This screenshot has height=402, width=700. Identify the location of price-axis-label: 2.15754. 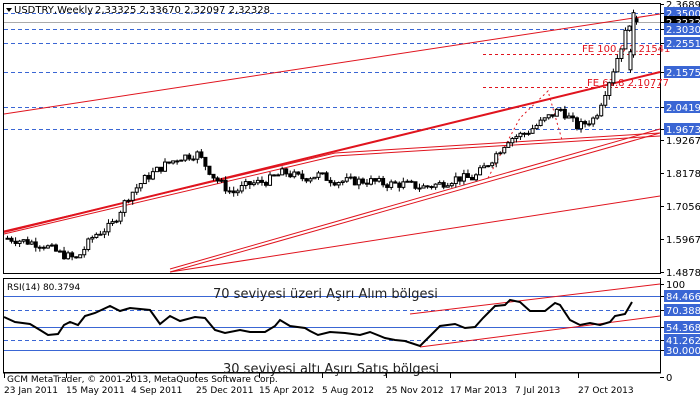
(680, 72).